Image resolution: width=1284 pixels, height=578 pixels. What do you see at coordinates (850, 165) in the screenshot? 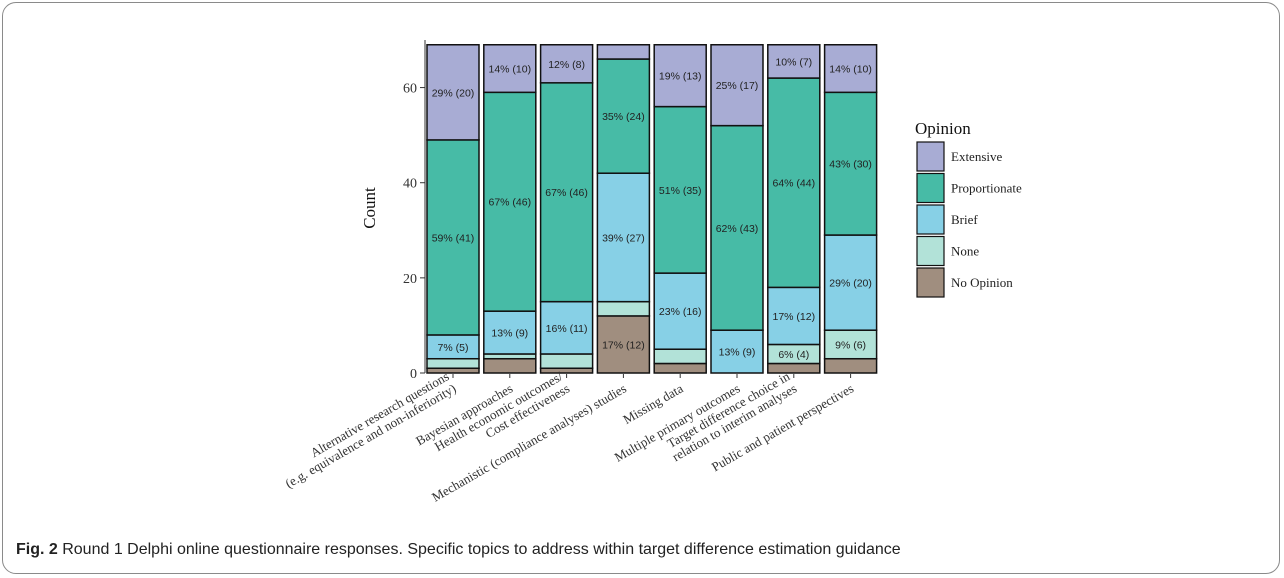
I see `data-label: 43% (30)` at bounding box center [850, 165].